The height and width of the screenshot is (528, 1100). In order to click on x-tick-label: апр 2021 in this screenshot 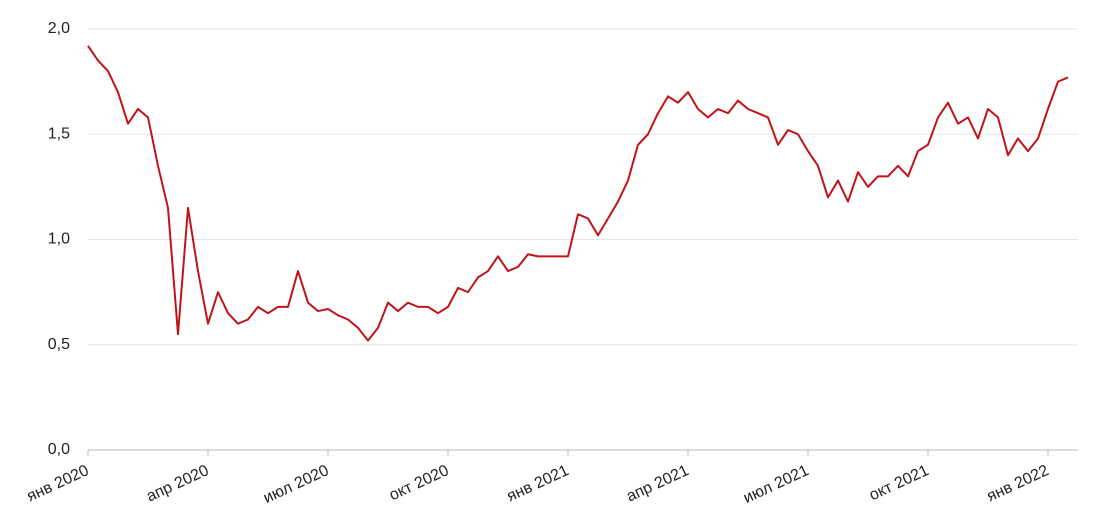, I will do `click(658, 484)`.